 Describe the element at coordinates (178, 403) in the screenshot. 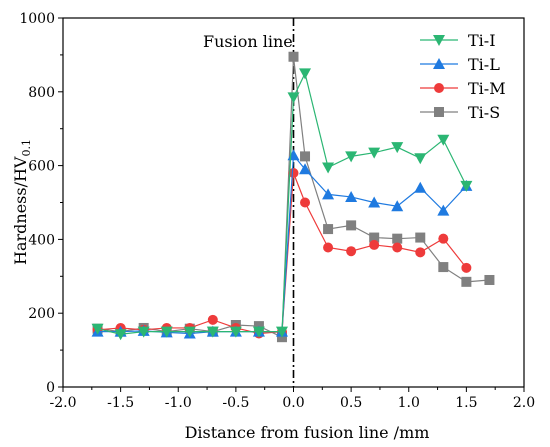

I see `x-tick-label: -1.0` at that location.